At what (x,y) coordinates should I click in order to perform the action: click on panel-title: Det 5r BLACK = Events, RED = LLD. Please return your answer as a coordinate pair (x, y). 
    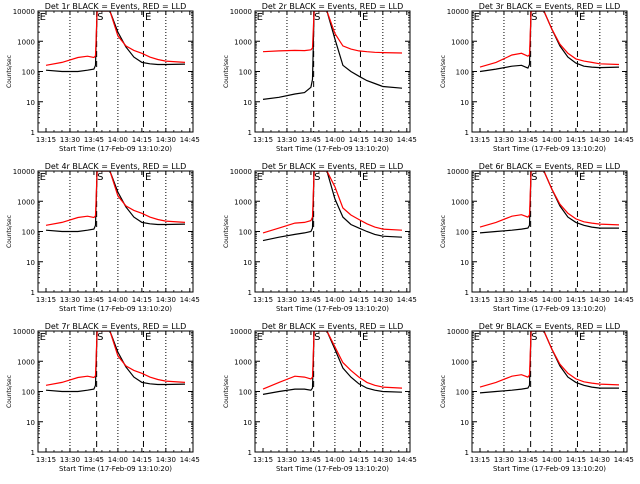
    Looking at the image, I should click on (333, 166).